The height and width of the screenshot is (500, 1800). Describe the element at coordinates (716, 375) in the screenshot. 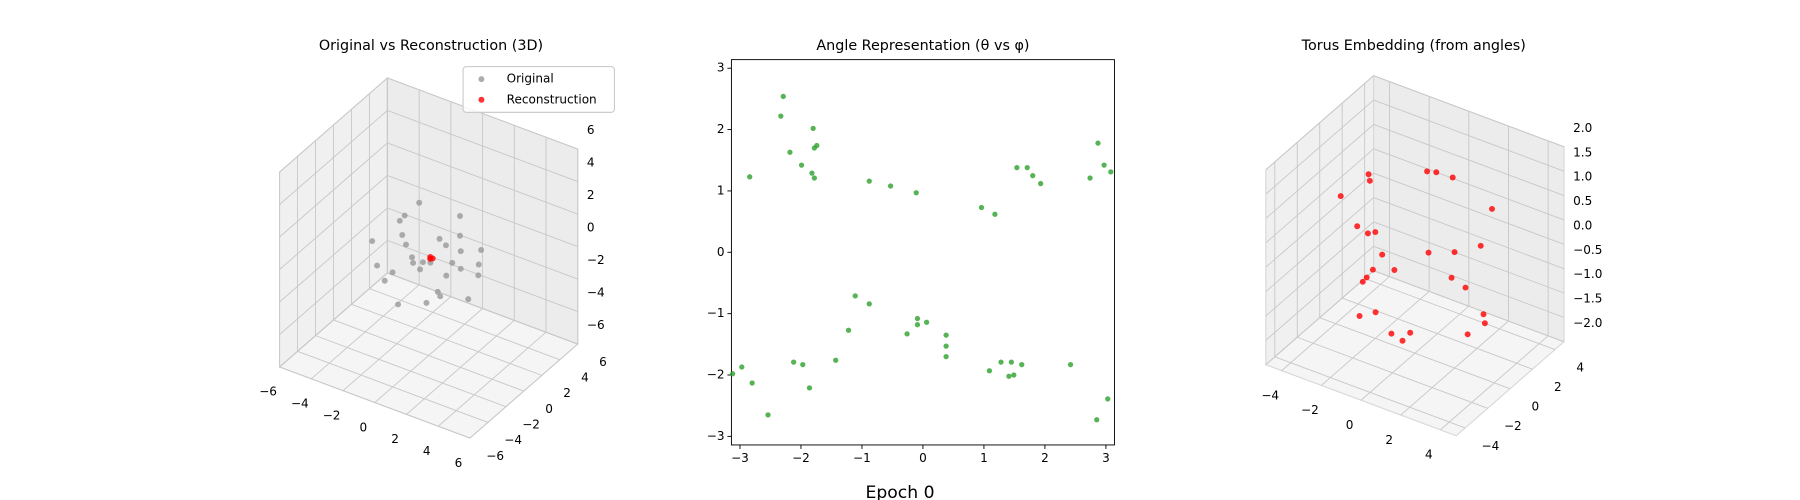

I see `y-tick-label: −2` at that location.